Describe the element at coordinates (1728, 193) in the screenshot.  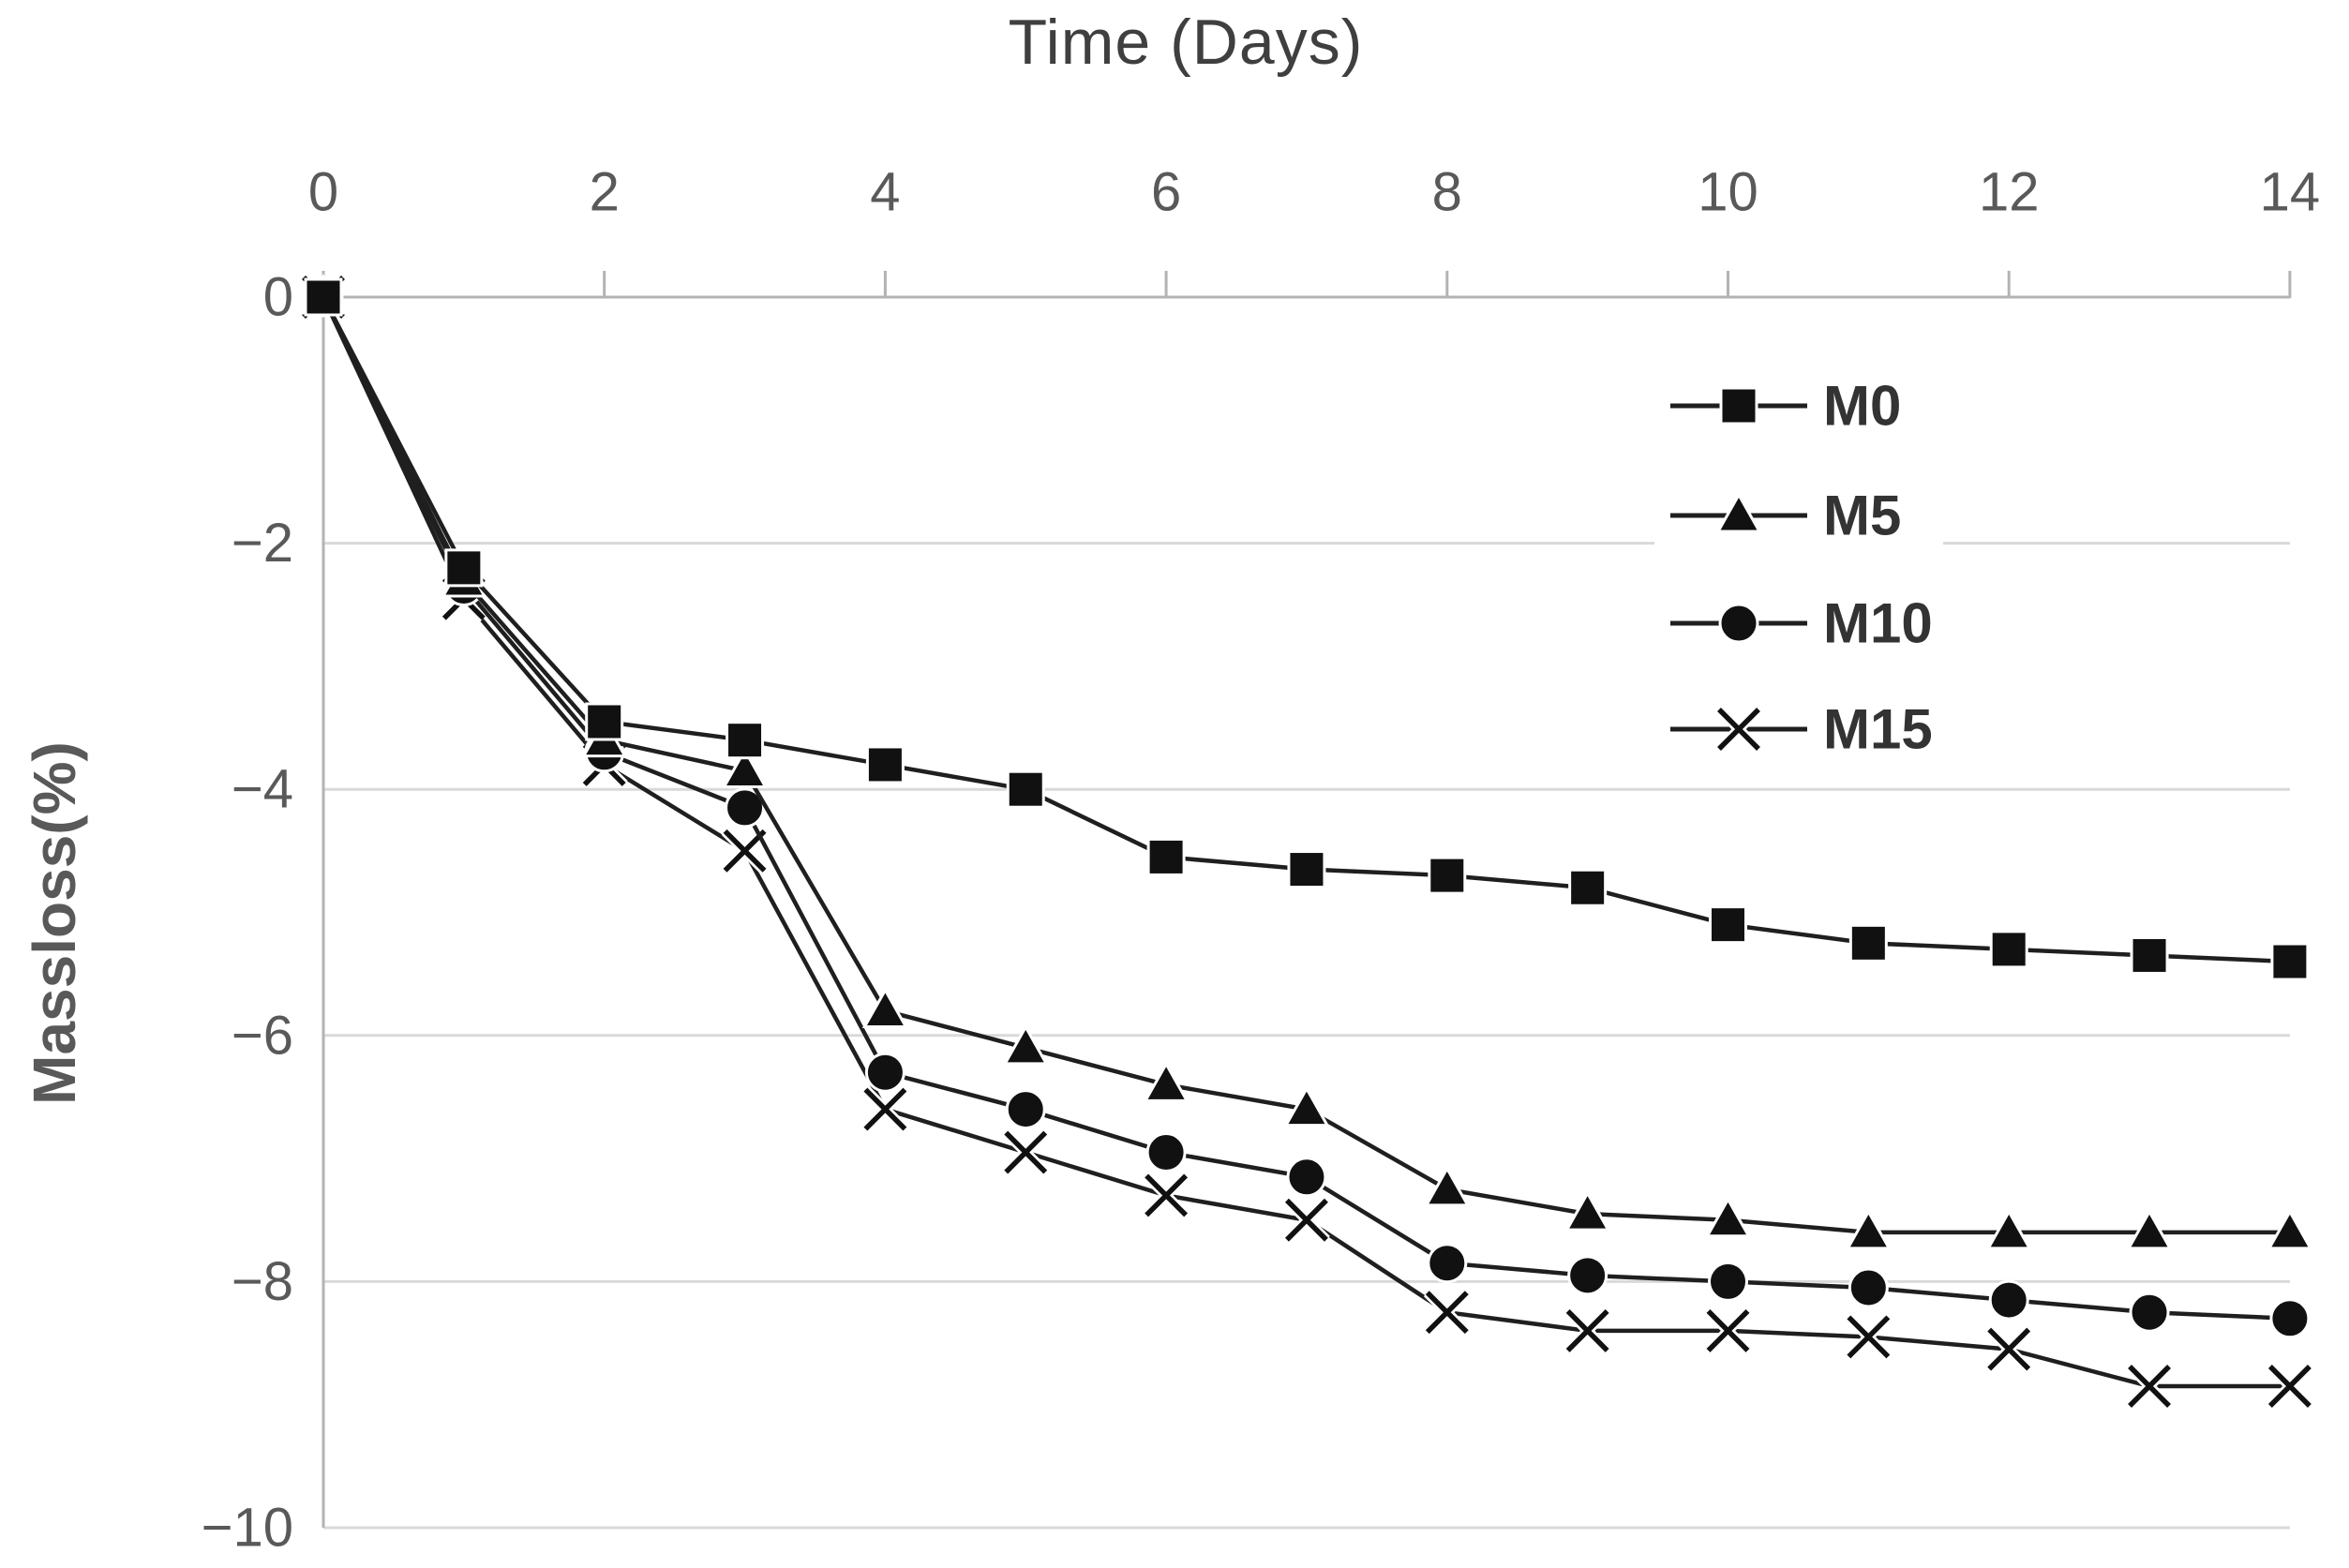
I see `x-tick-label: 10` at that location.